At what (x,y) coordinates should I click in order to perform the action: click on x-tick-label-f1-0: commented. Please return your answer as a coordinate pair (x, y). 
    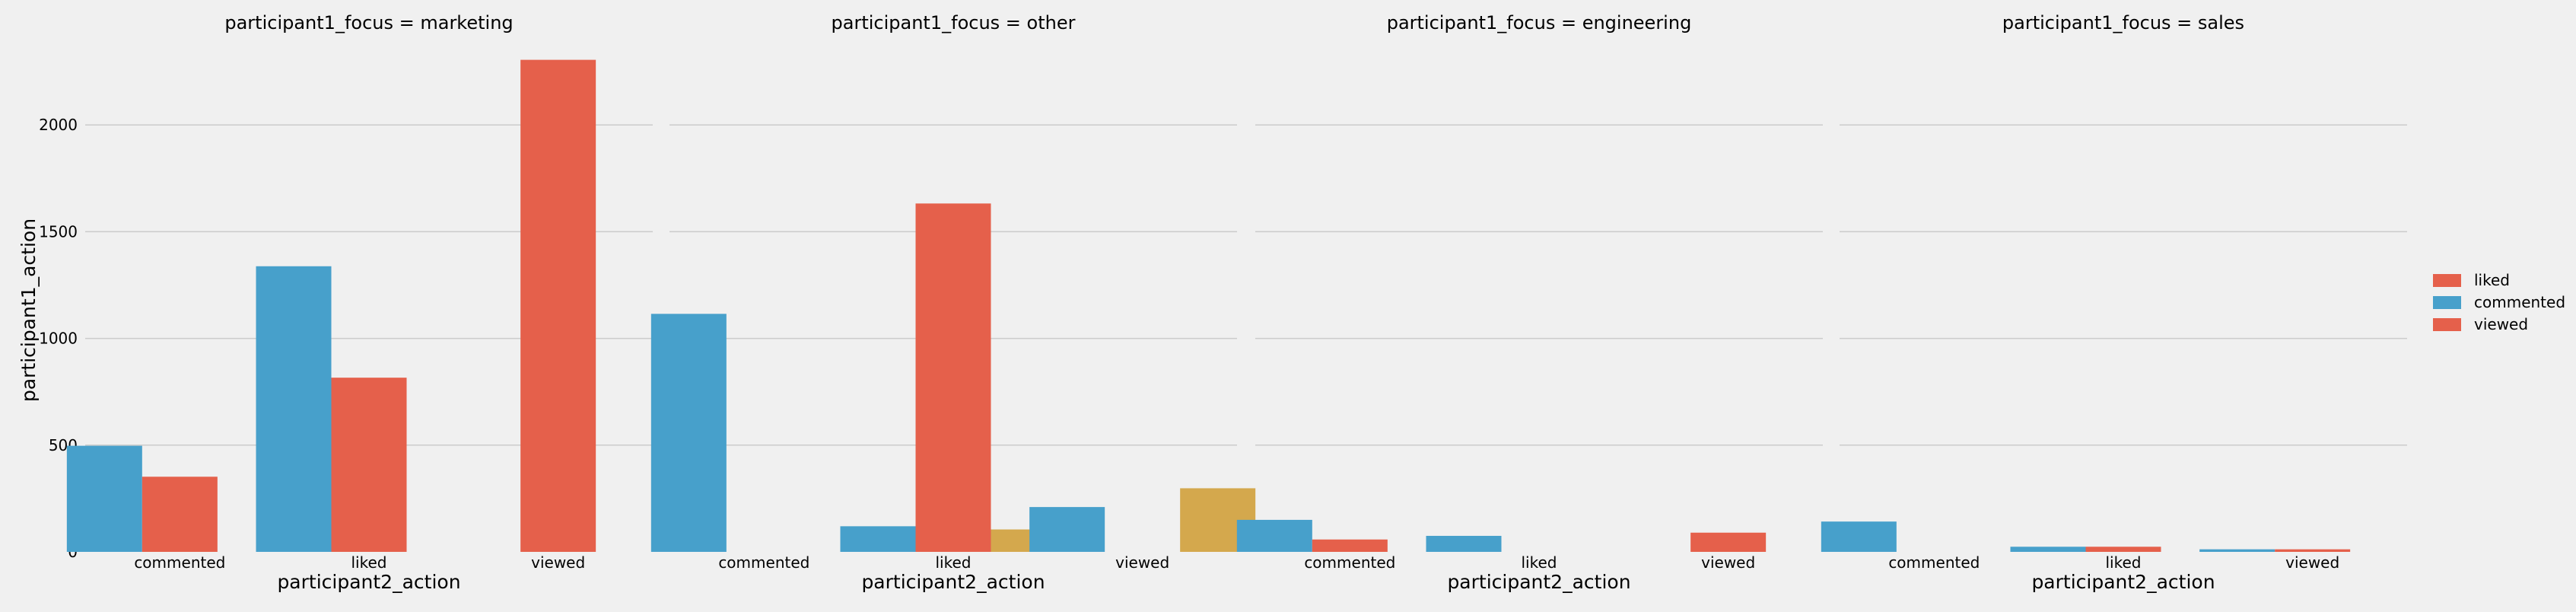
    Looking at the image, I should click on (763, 562).